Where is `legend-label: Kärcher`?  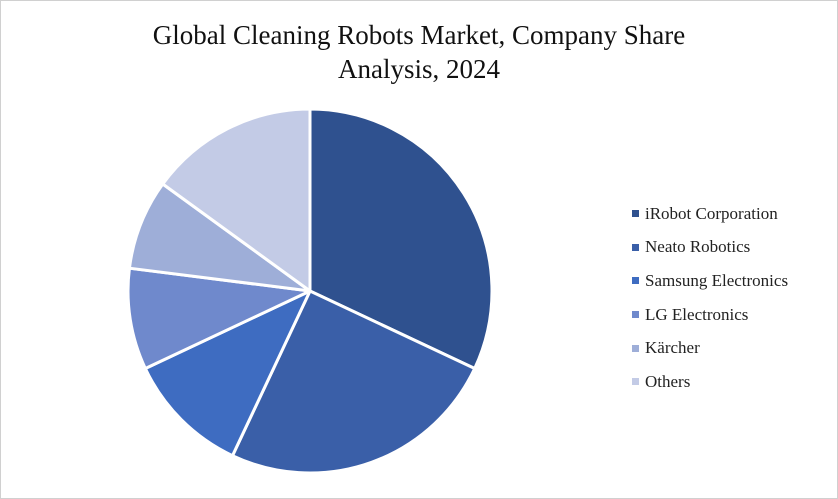
legend-label: Kärcher is located at coordinates (672, 348).